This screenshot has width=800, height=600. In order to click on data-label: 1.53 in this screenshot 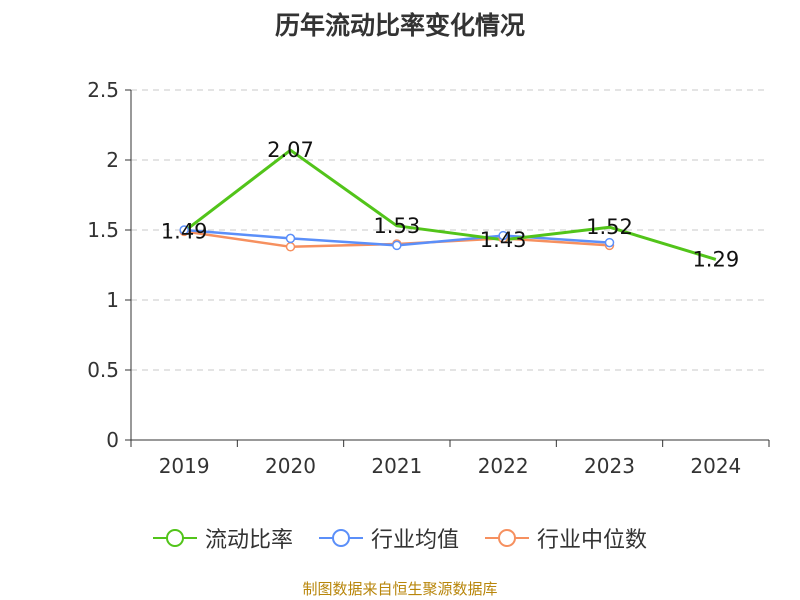, I will do `click(396, 226)`.